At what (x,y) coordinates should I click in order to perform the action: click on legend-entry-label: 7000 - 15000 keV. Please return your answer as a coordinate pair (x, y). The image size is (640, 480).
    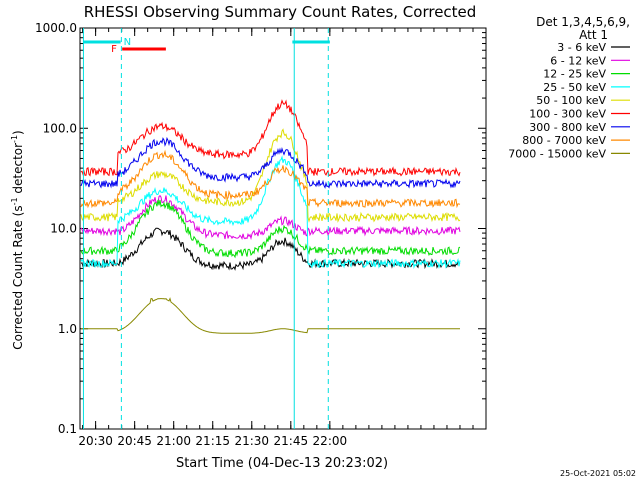
    Looking at the image, I should click on (557, 153).